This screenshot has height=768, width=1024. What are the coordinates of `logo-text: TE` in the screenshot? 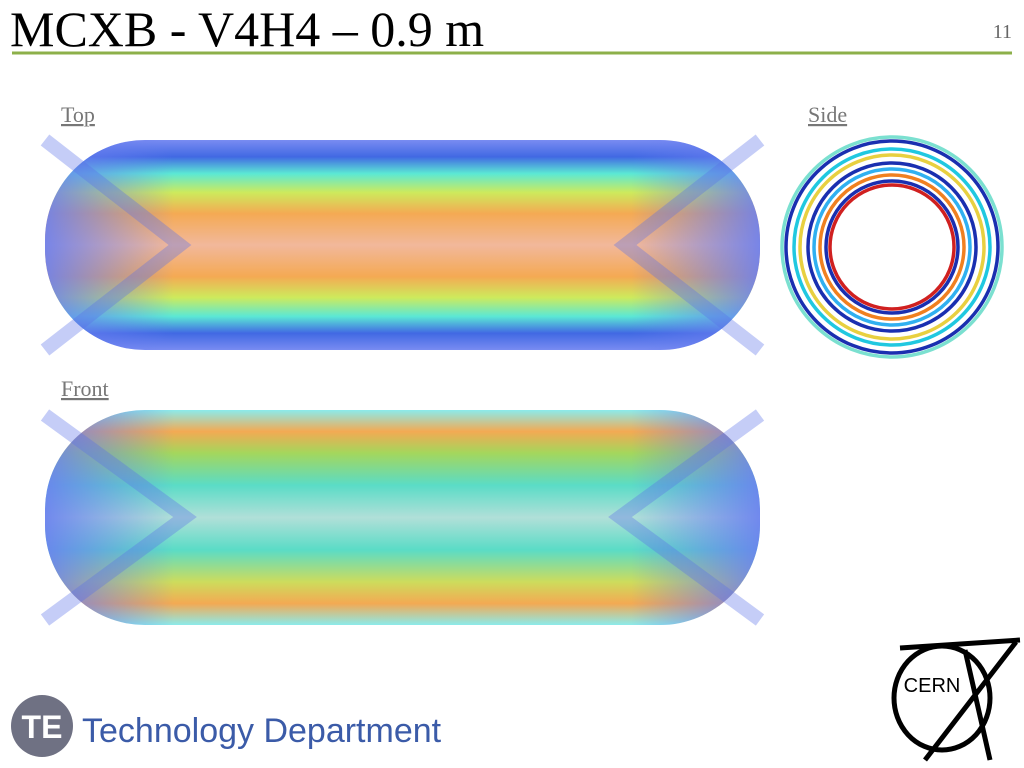 It's located at (42, 727).